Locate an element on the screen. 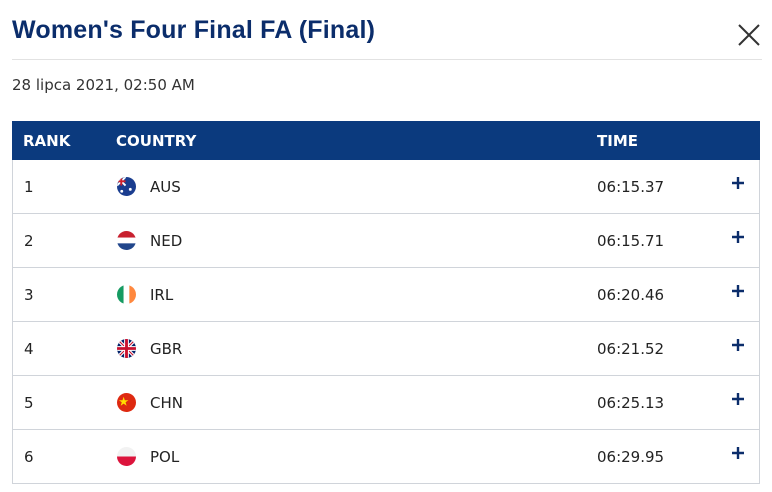 The width and height of the screenshot is (772, 492). date: 28 lipca 2021, 02:50 AM is located at coordinates (103, 85).